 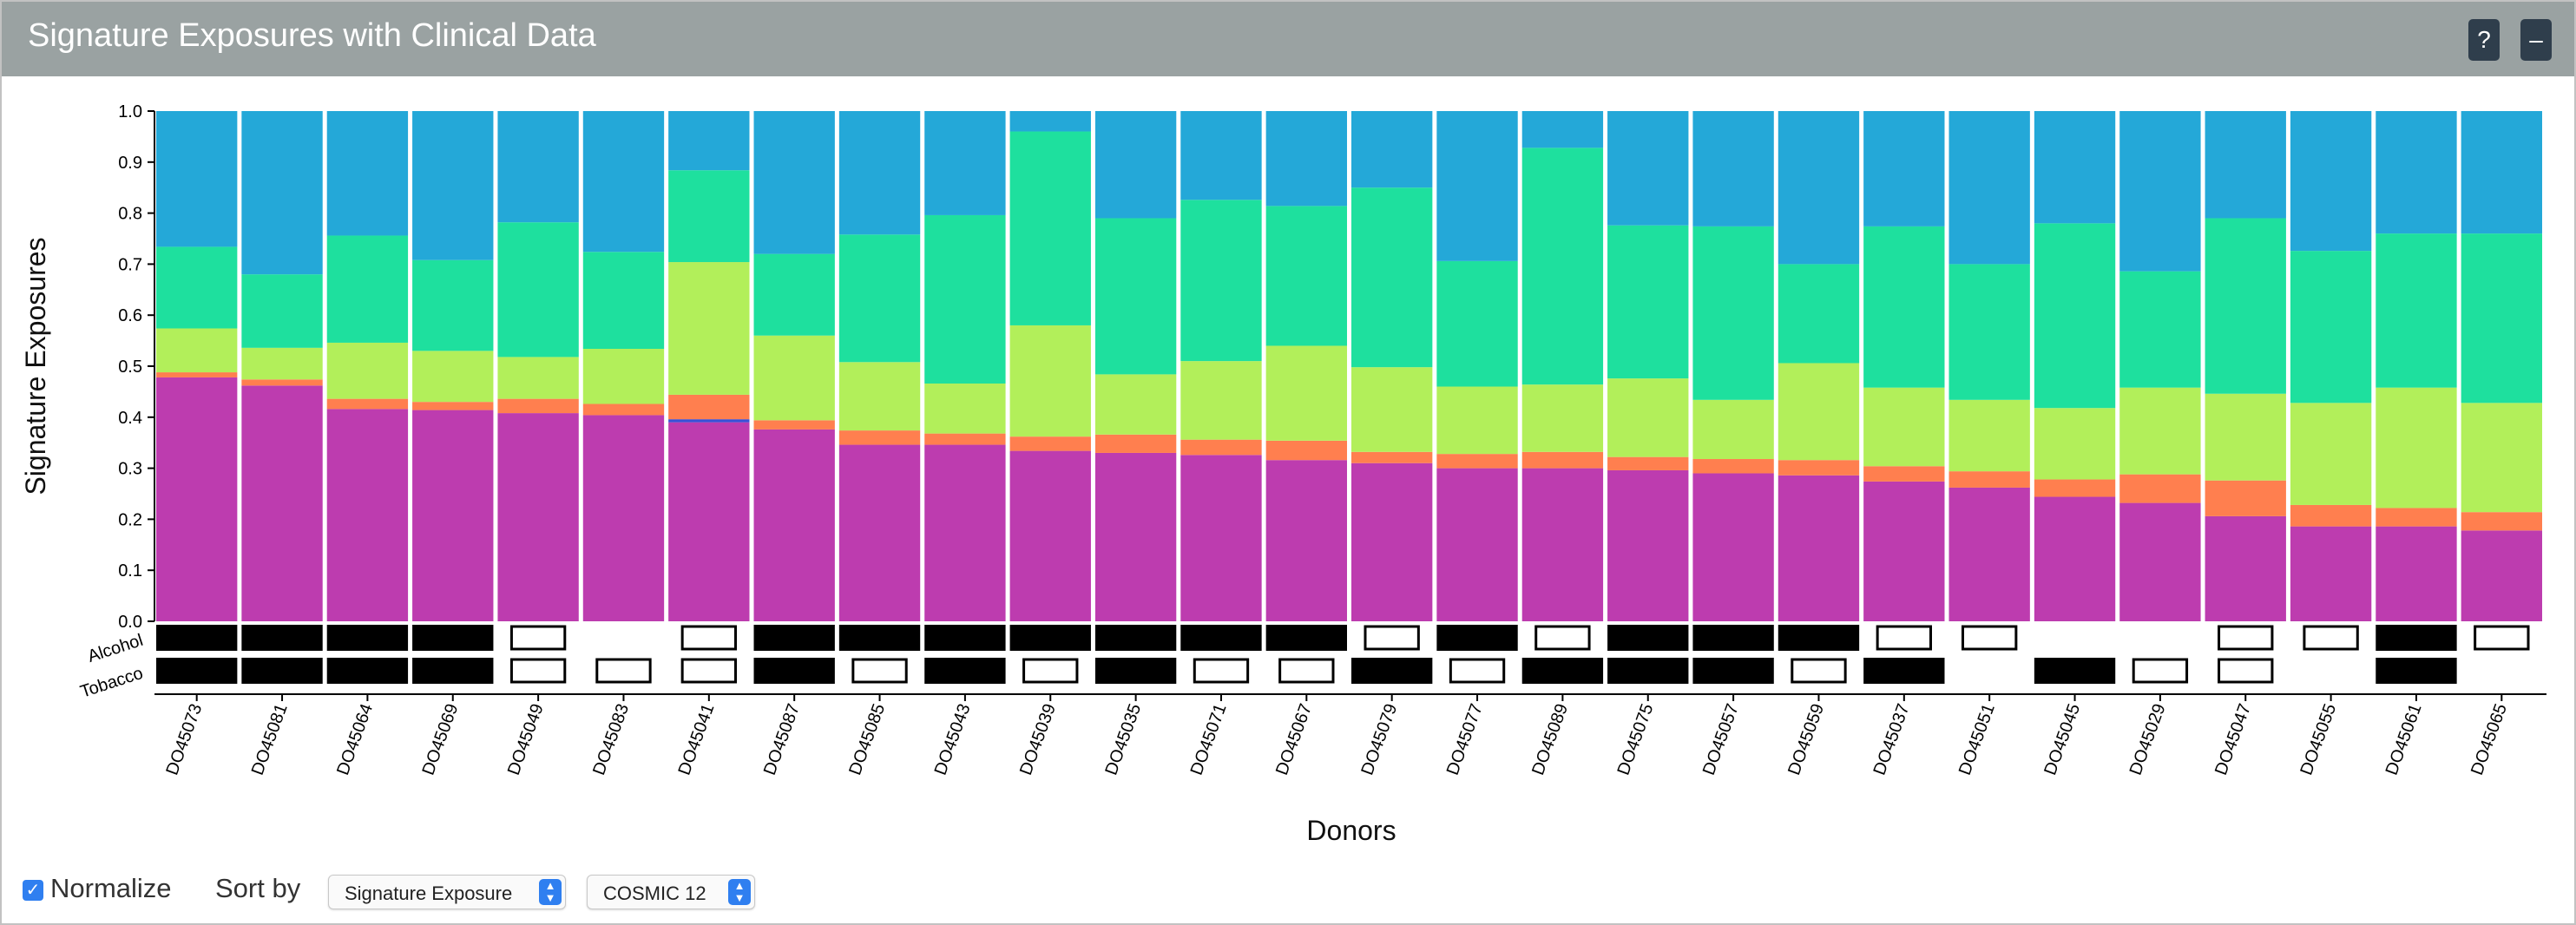 I want to click on x-tick-label: DO45075, so click(x=1635, y=739).